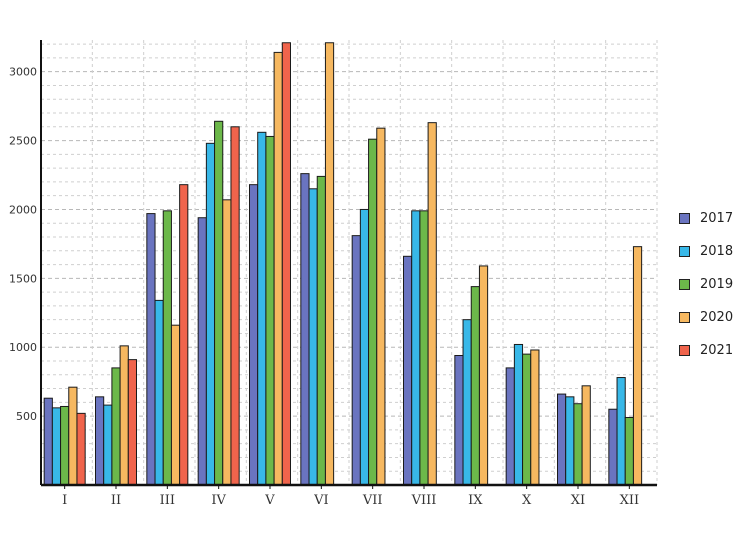 The image size is (745, 546). I want to click on bar-2018-IX, so click(467, 402).